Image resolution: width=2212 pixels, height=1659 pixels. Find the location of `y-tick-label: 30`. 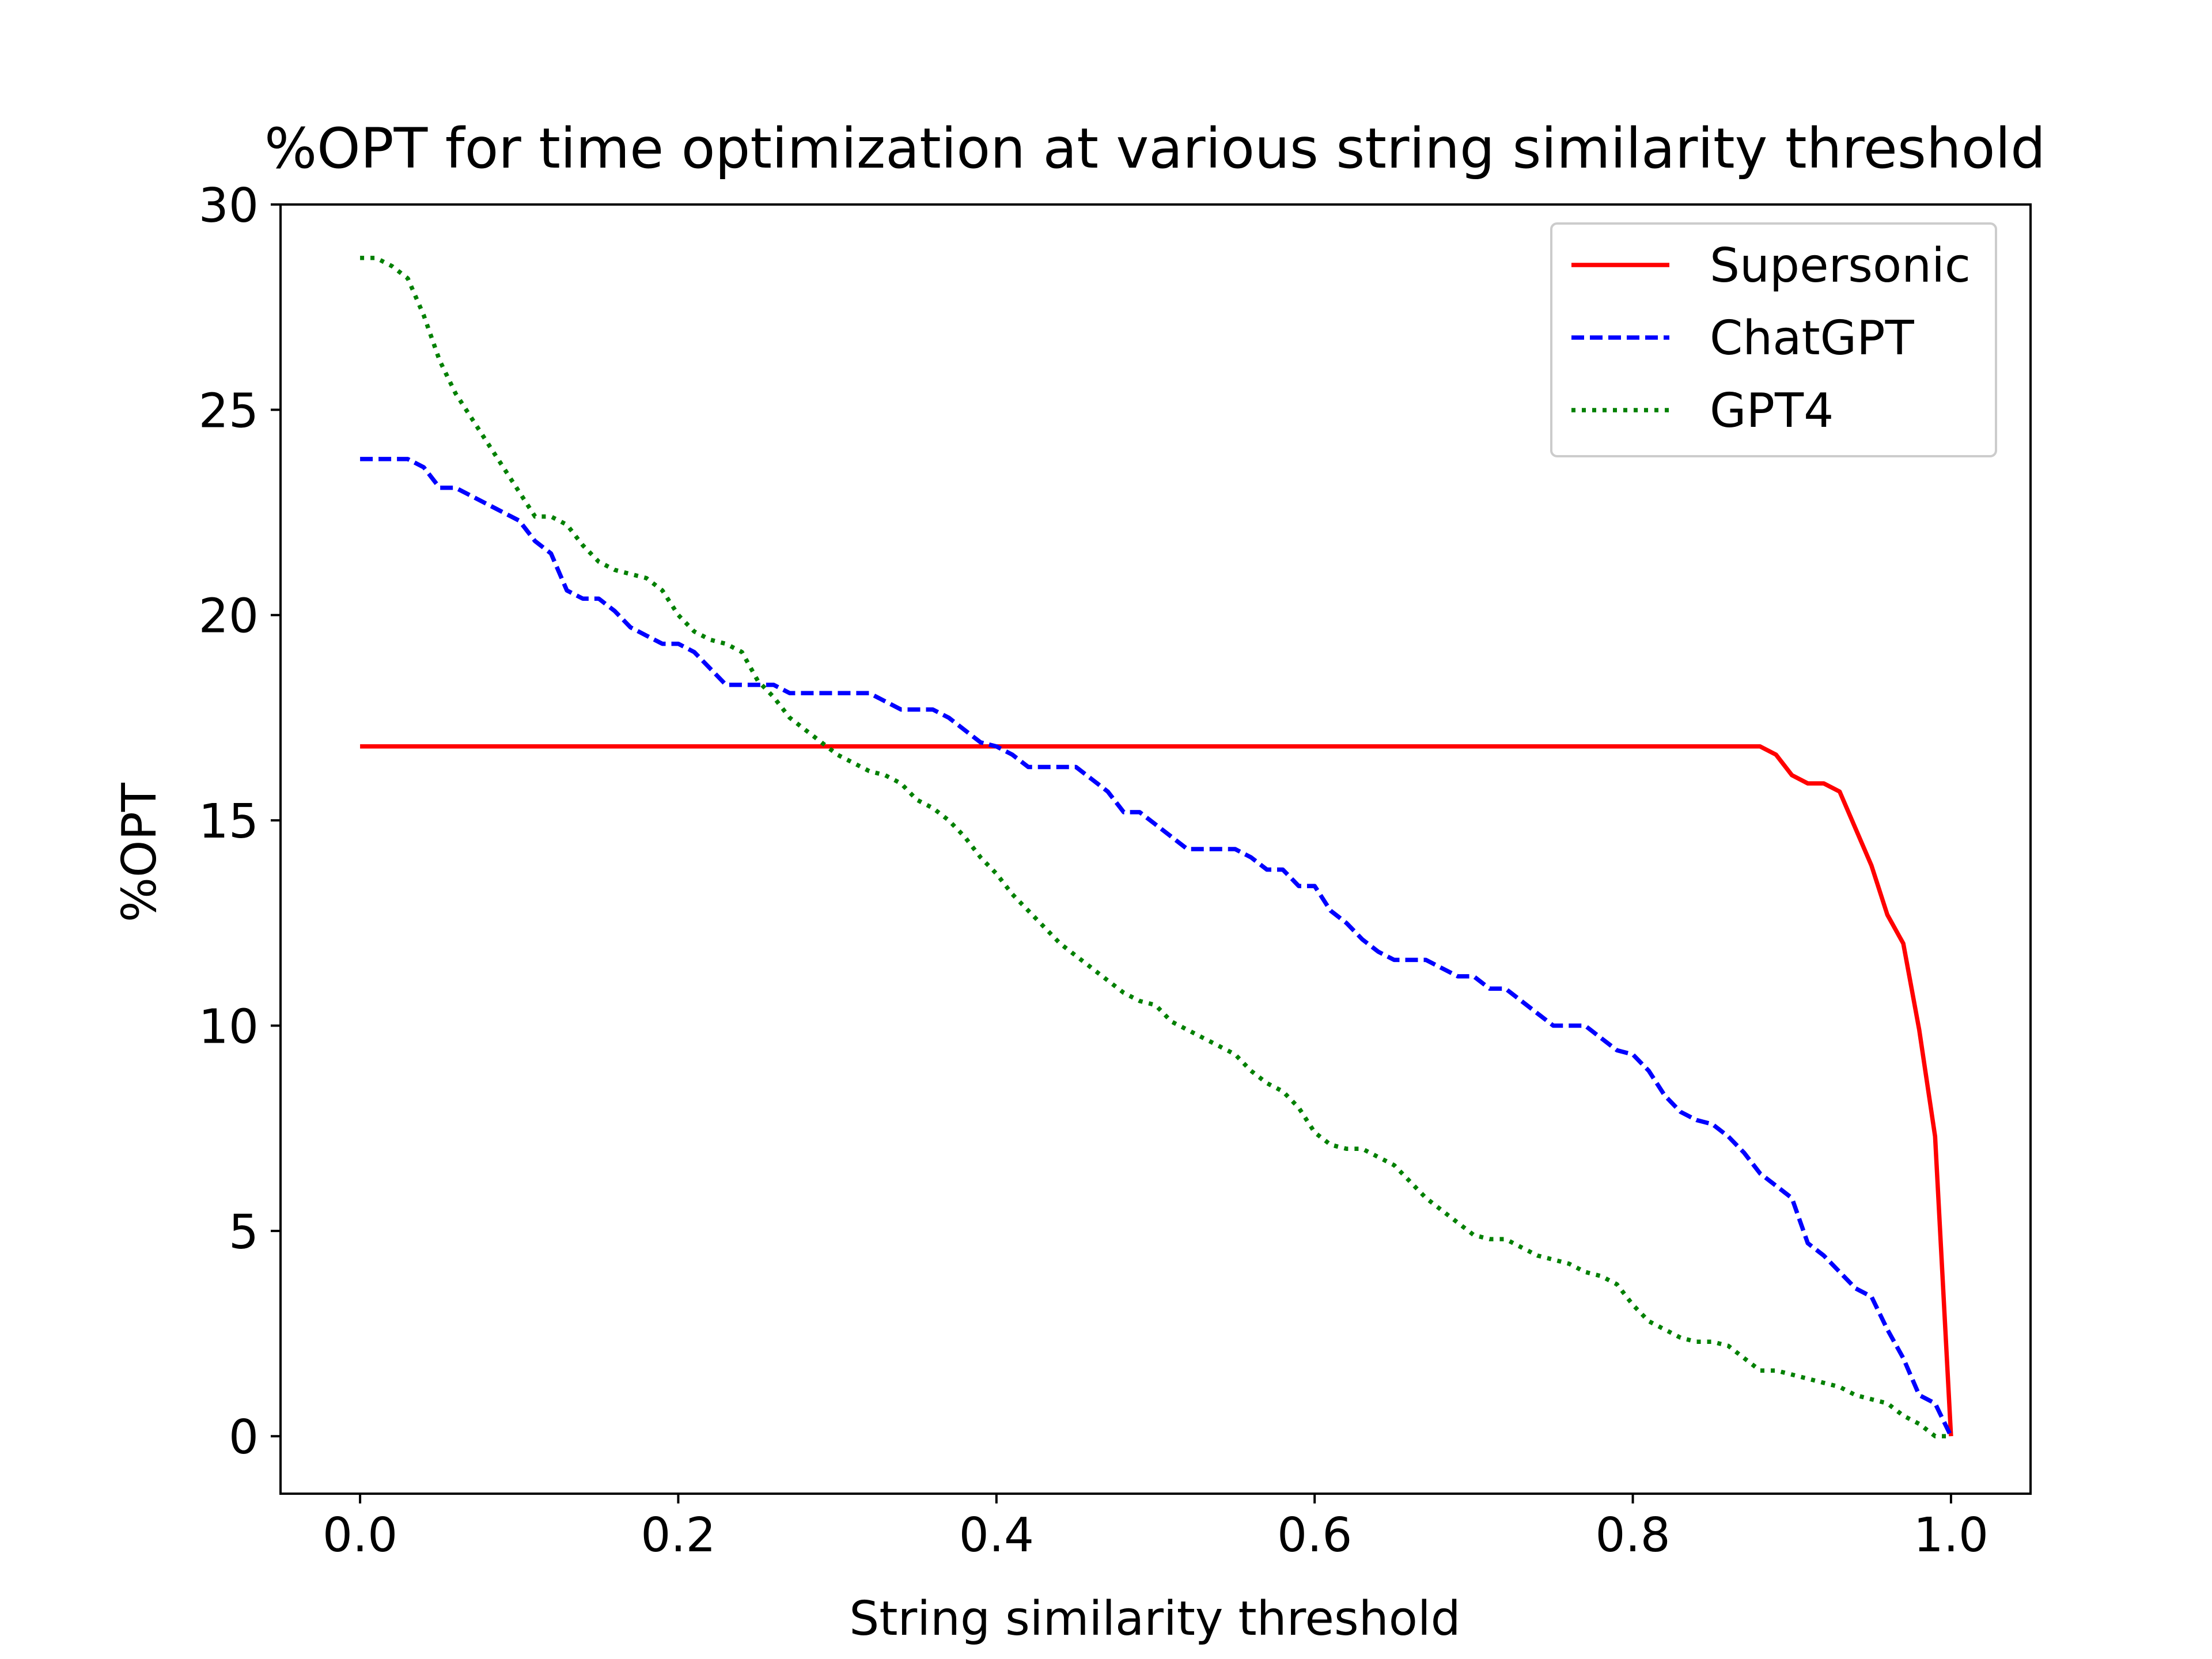

y-tick-label: 30 is located at coordinates (229, 206).